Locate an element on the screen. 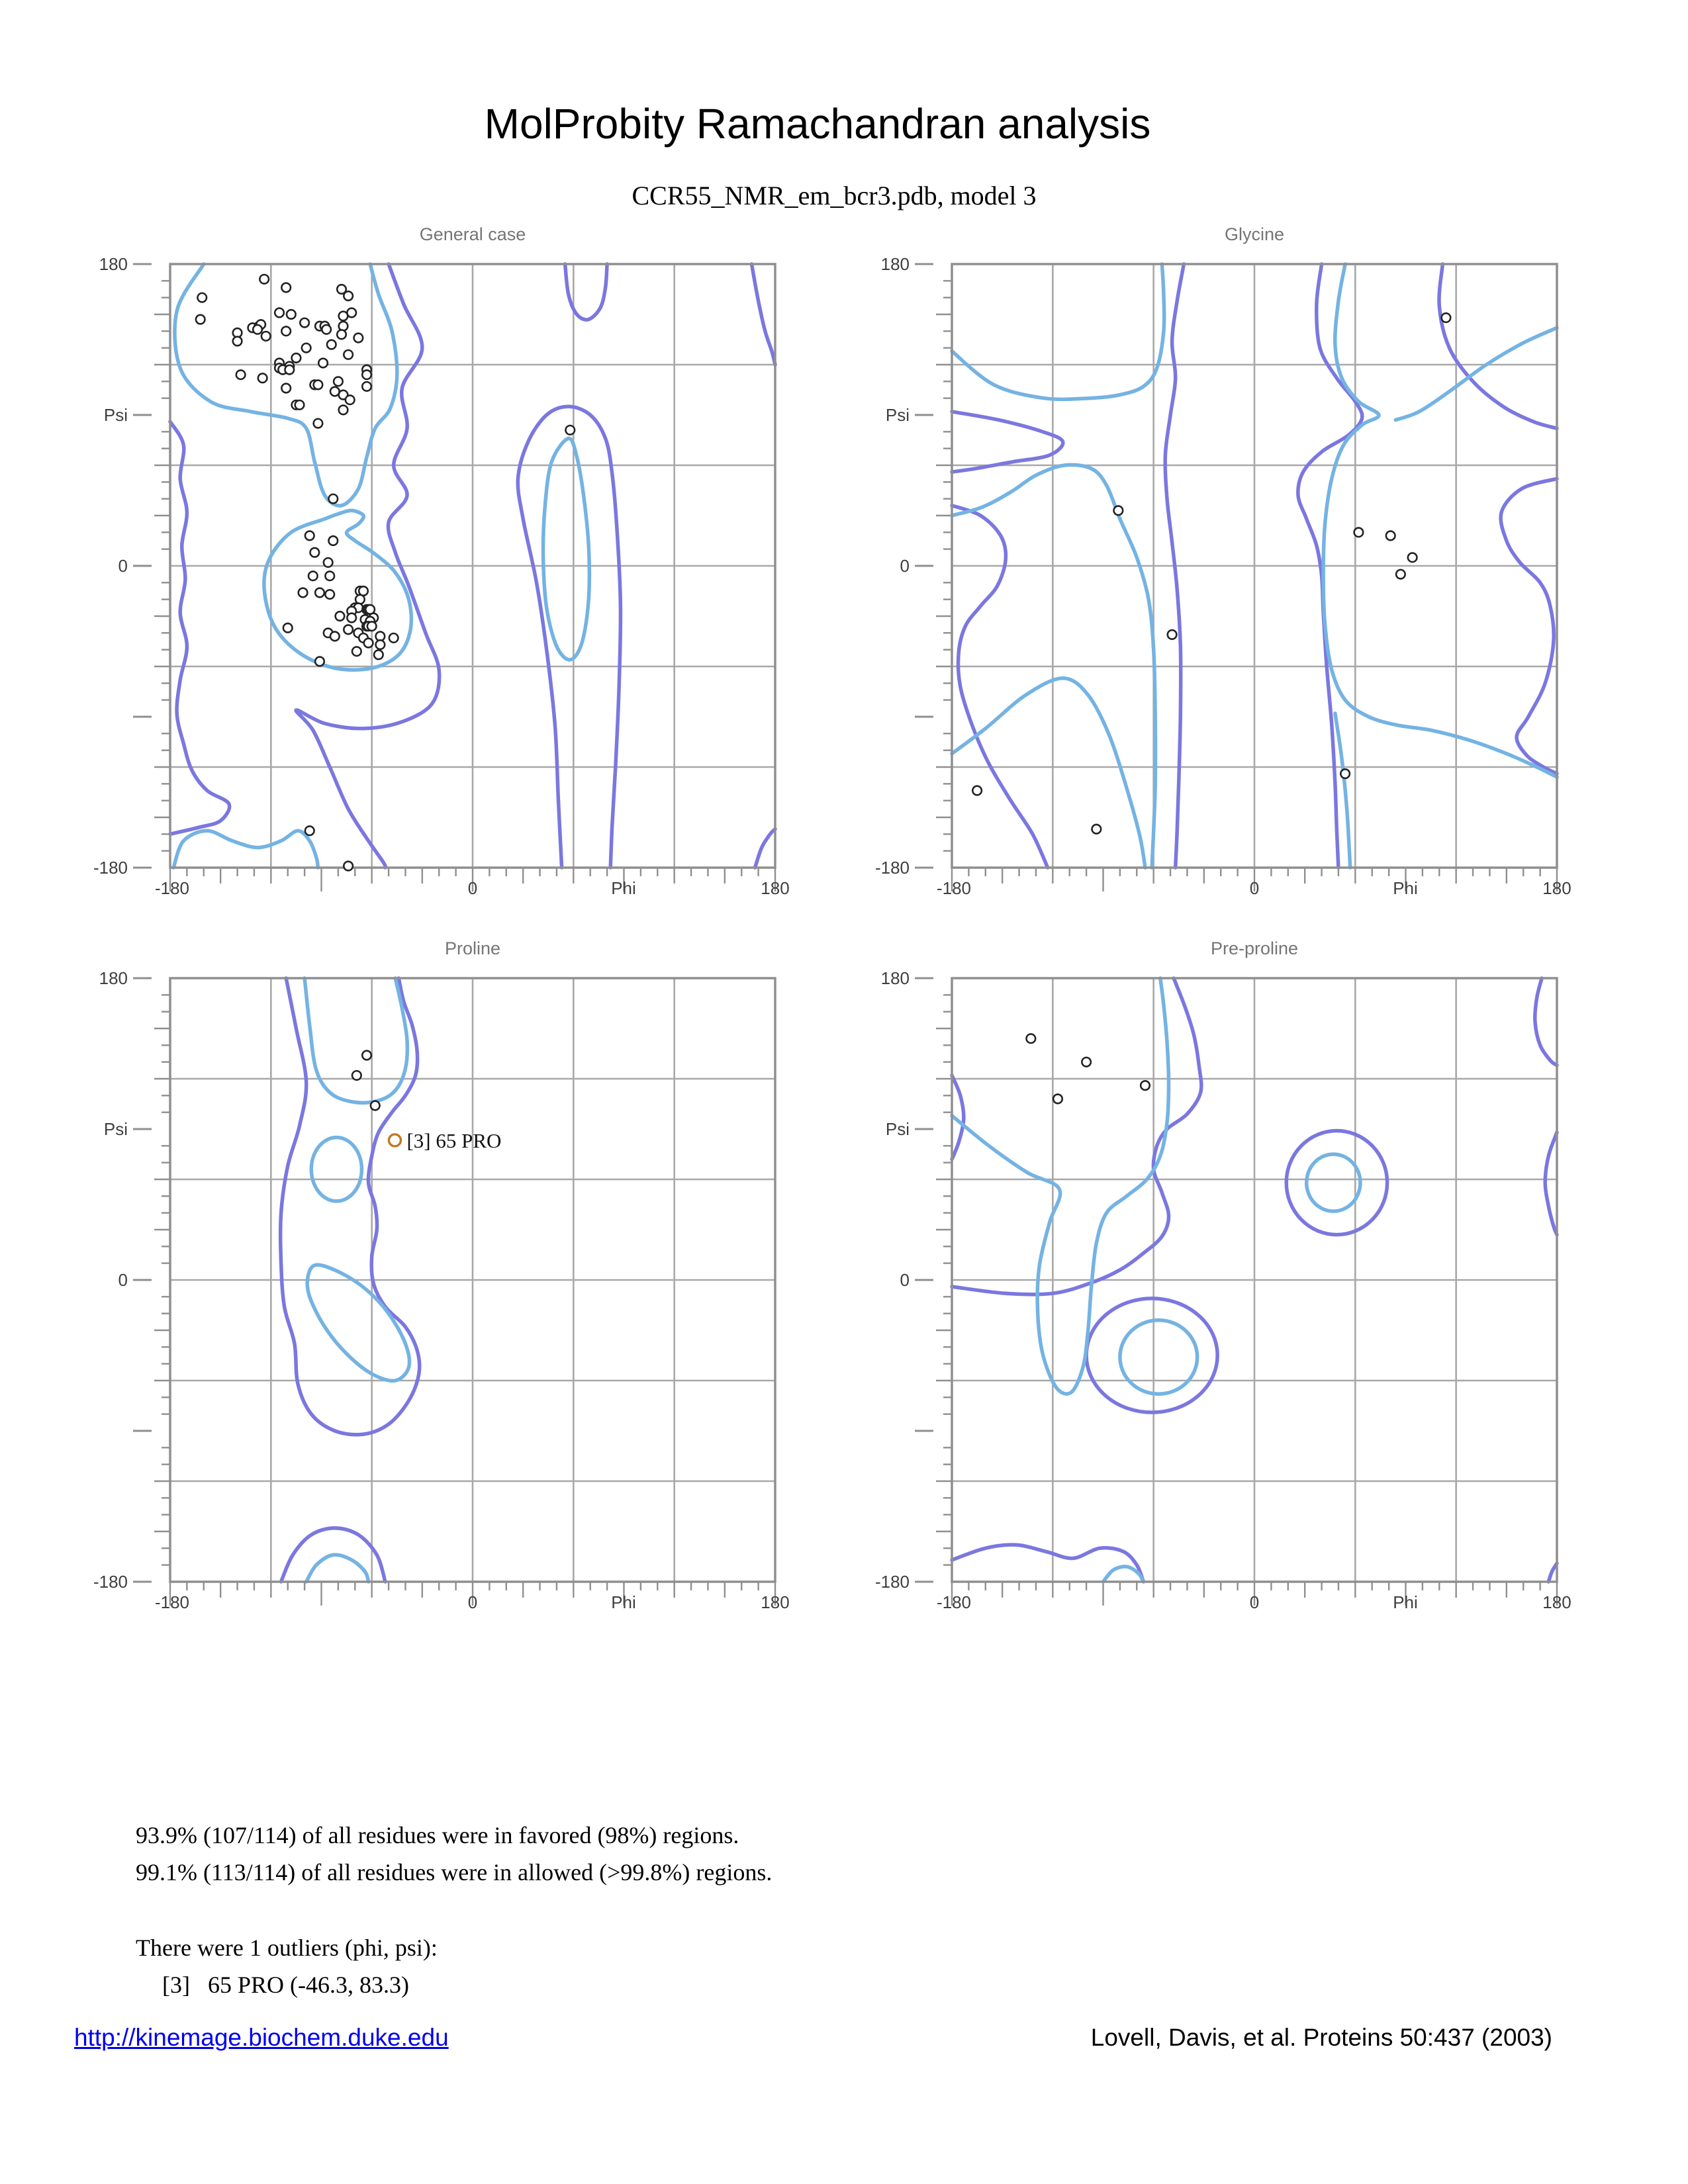 The image size is (1688, 2184). proline-plot-canvas: [3] 65 PRO is located at coordinates (454, 1291).